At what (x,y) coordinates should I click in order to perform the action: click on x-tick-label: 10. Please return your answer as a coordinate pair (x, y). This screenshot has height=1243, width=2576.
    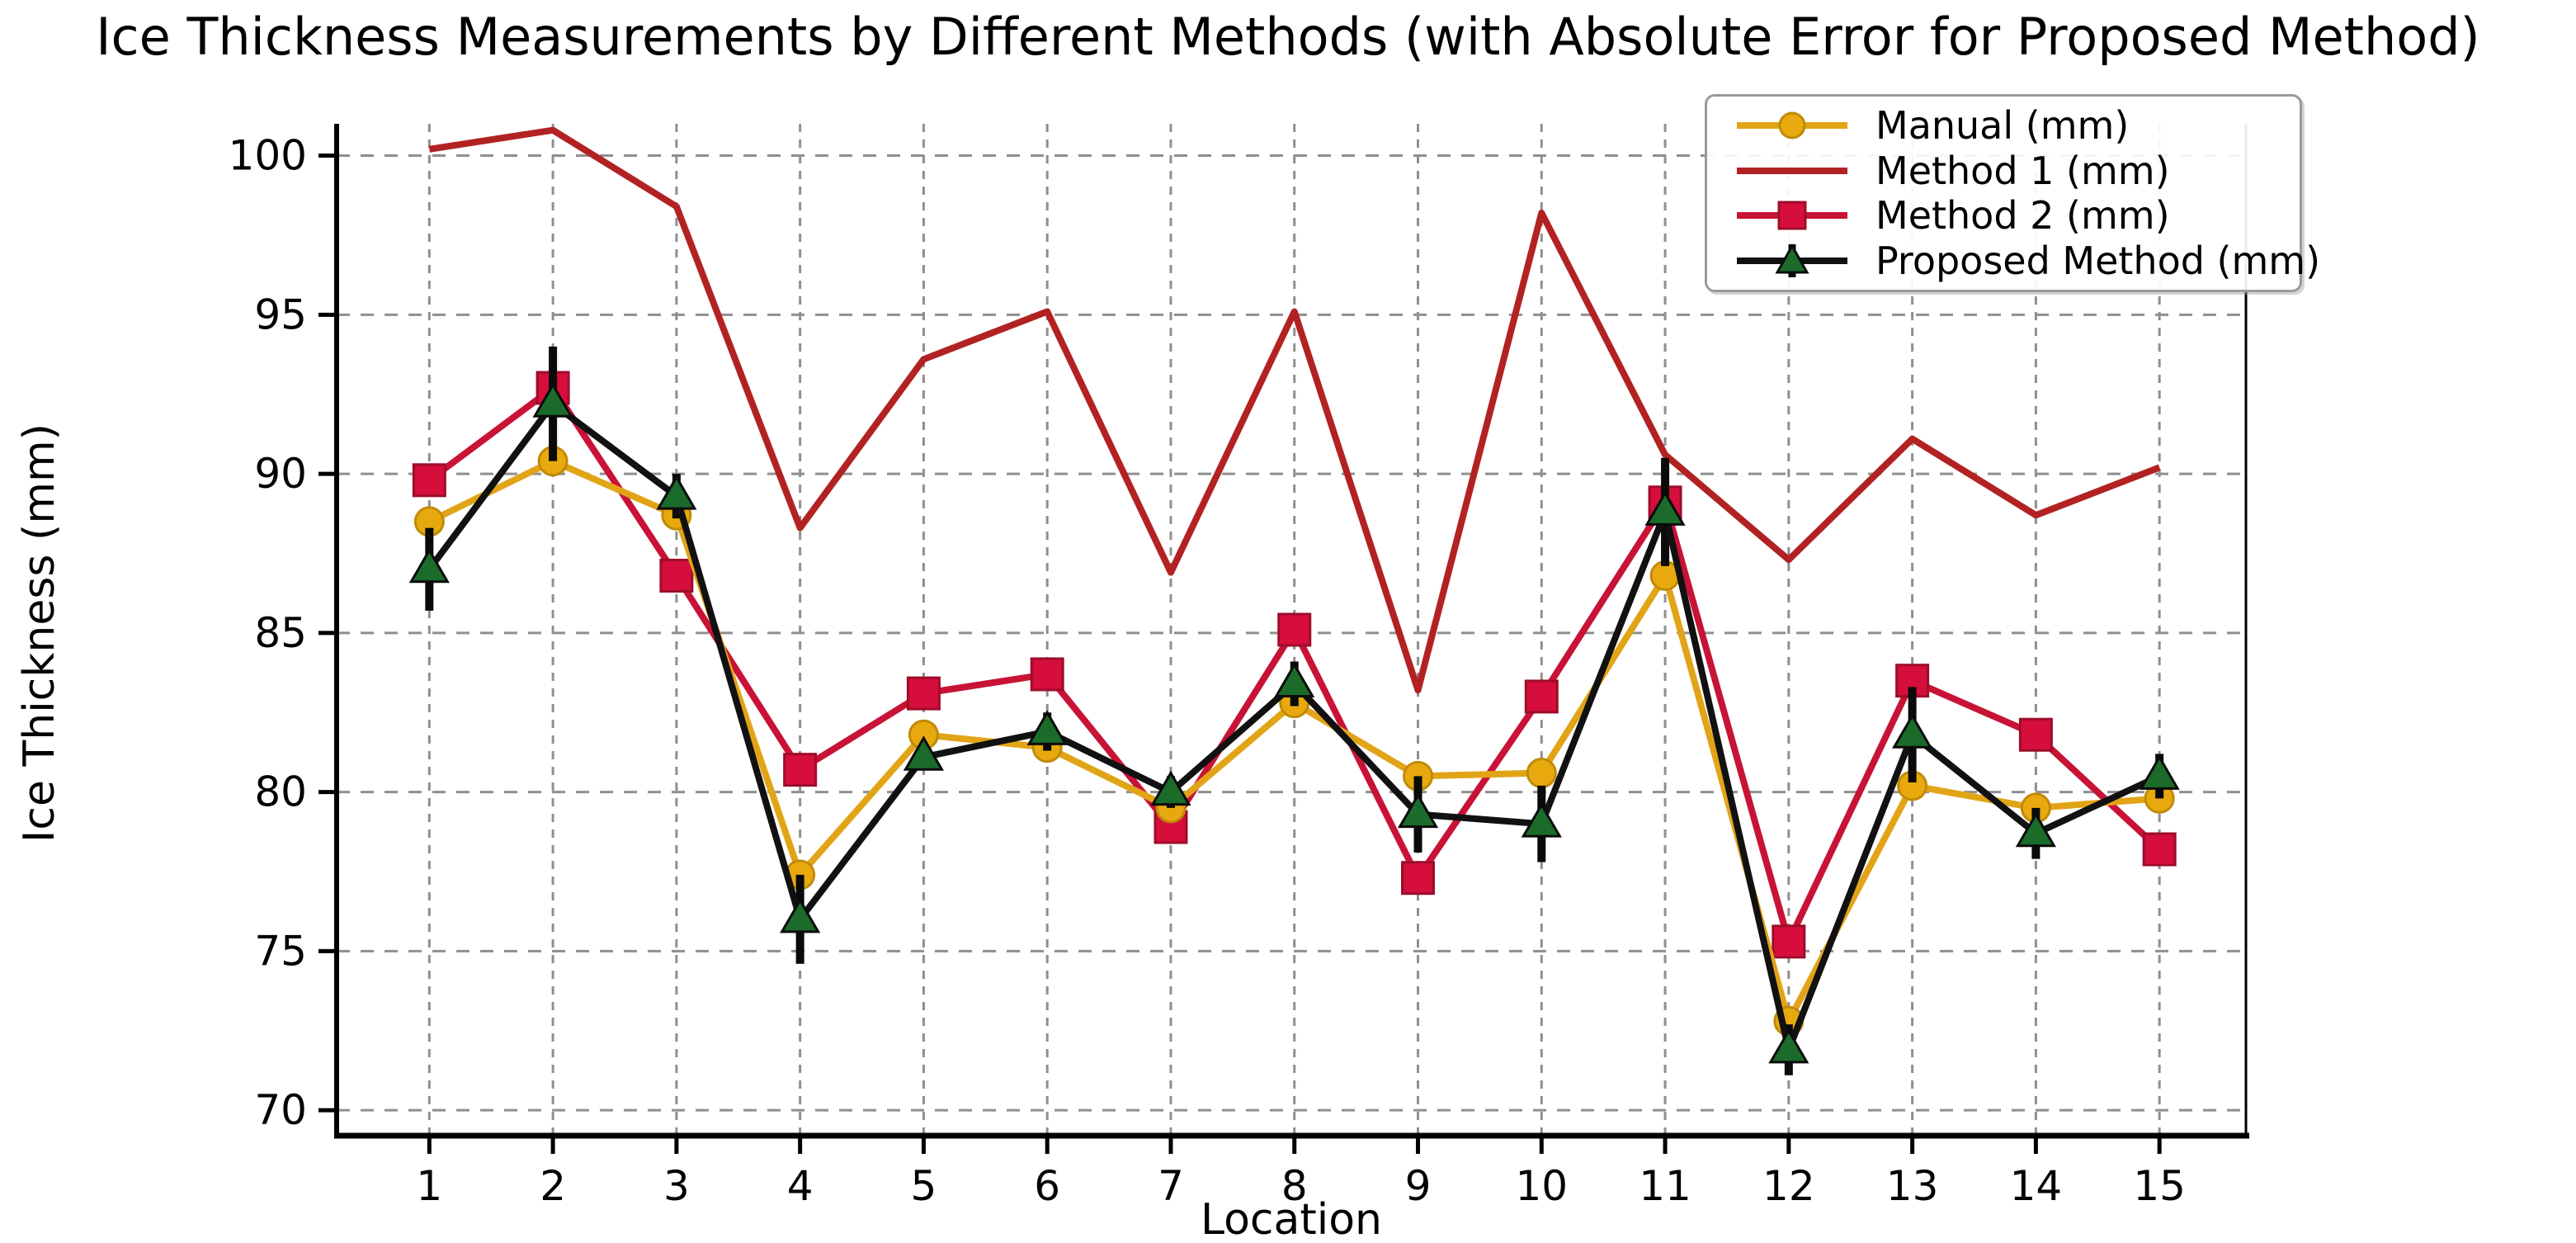
    Looking at the image, I should click on (1541, 1186).